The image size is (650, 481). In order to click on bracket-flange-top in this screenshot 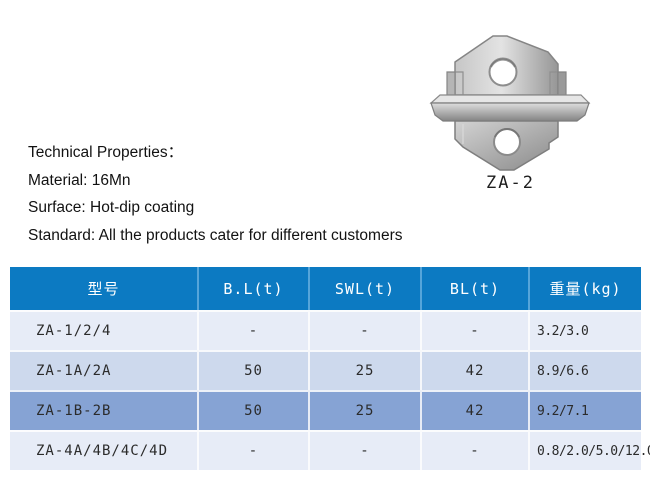, I will do `click(510, 99)`.